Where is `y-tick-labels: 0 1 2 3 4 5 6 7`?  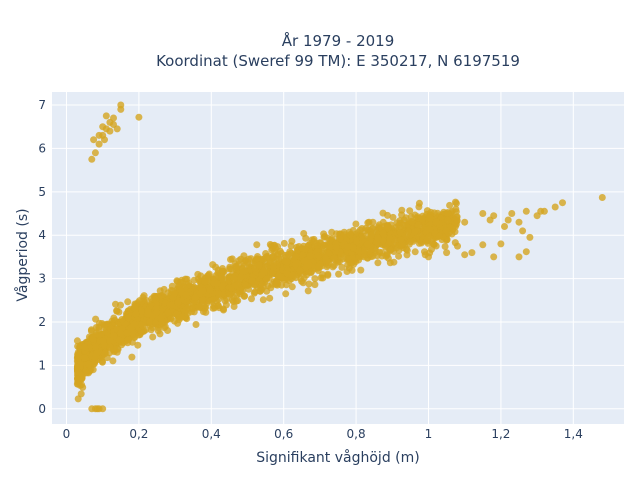
y-tick-labels: 0 1 2 3 4 5 6 7 is located at coordinates (42, 257).